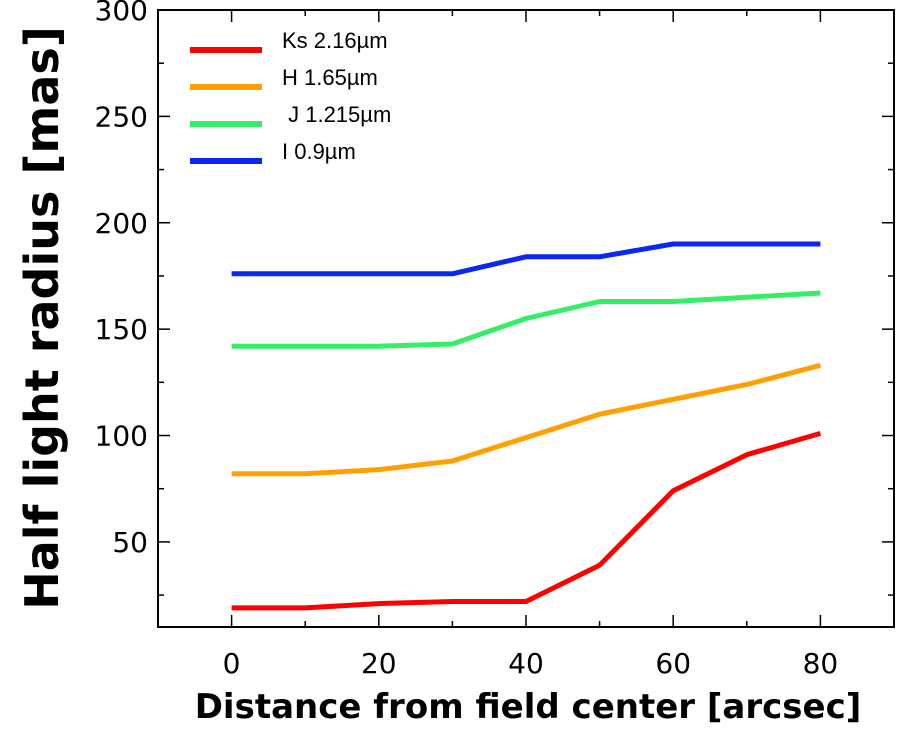  I want to click on y-tick-label: 200, so click(121, 223).